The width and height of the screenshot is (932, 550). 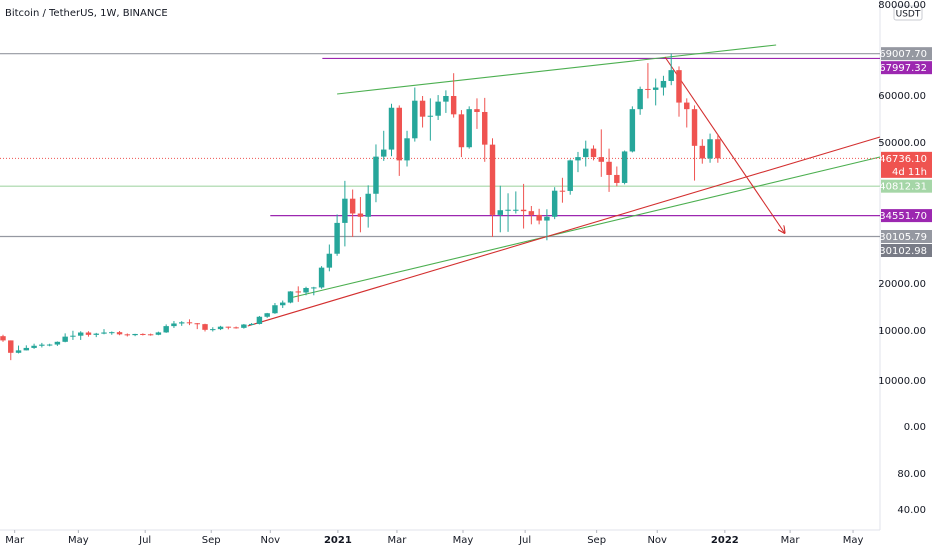 I want to click on x-tick-label: 2021, so click(x=338, y=540).